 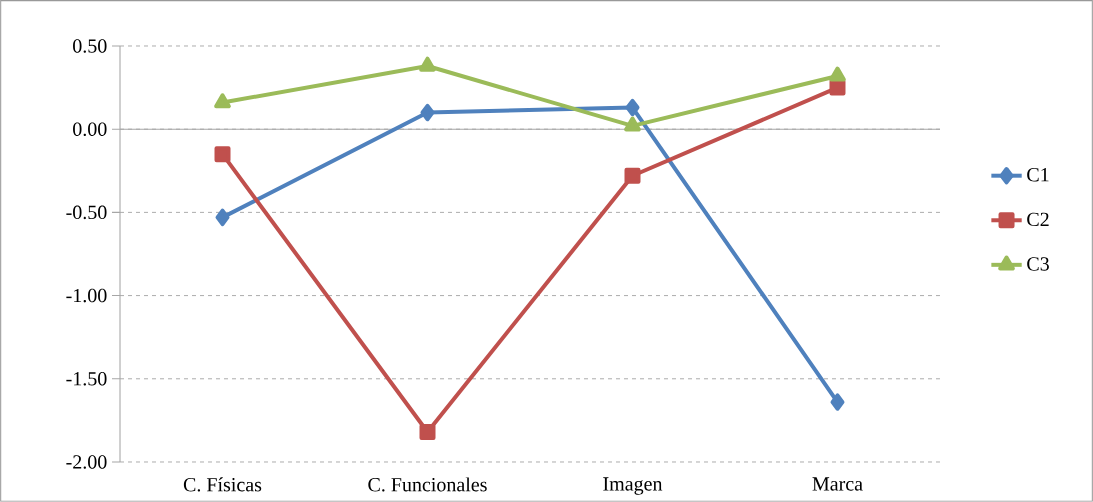 I want to click on y-tick-label: -1.50, so click(x=86, y=379).